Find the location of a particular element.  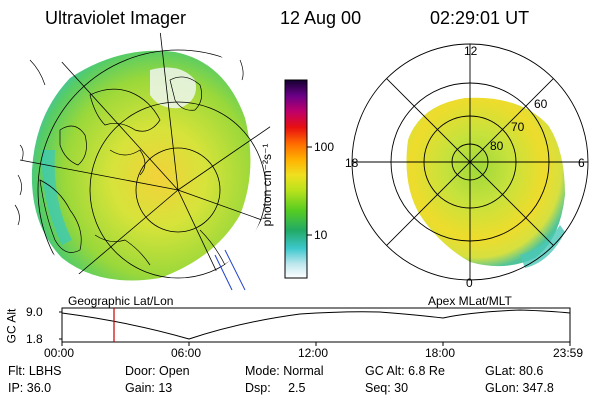

altitude-plot is located at coordinates (315, 326).